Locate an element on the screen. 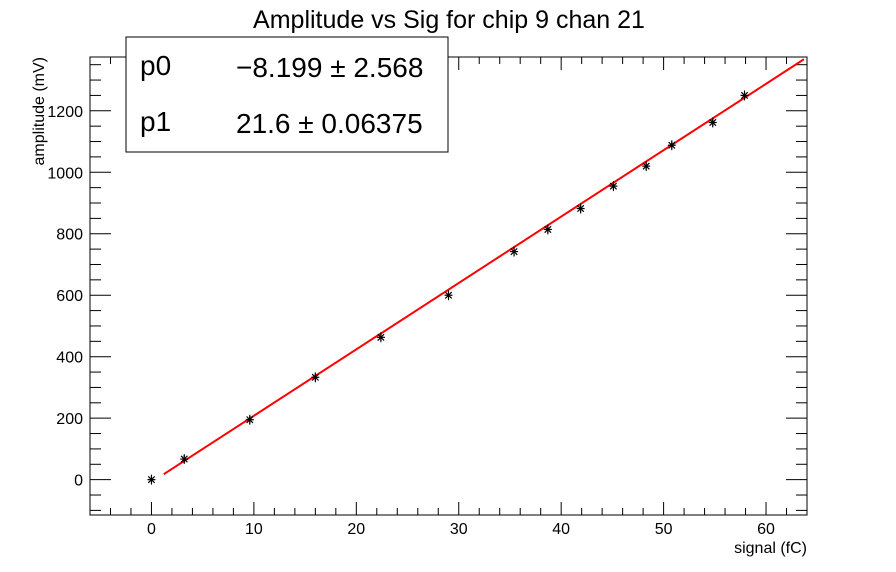 The height and width of the screenshot is (572, 896). y-tick-label: 600 is located at coordinates (69, 296).